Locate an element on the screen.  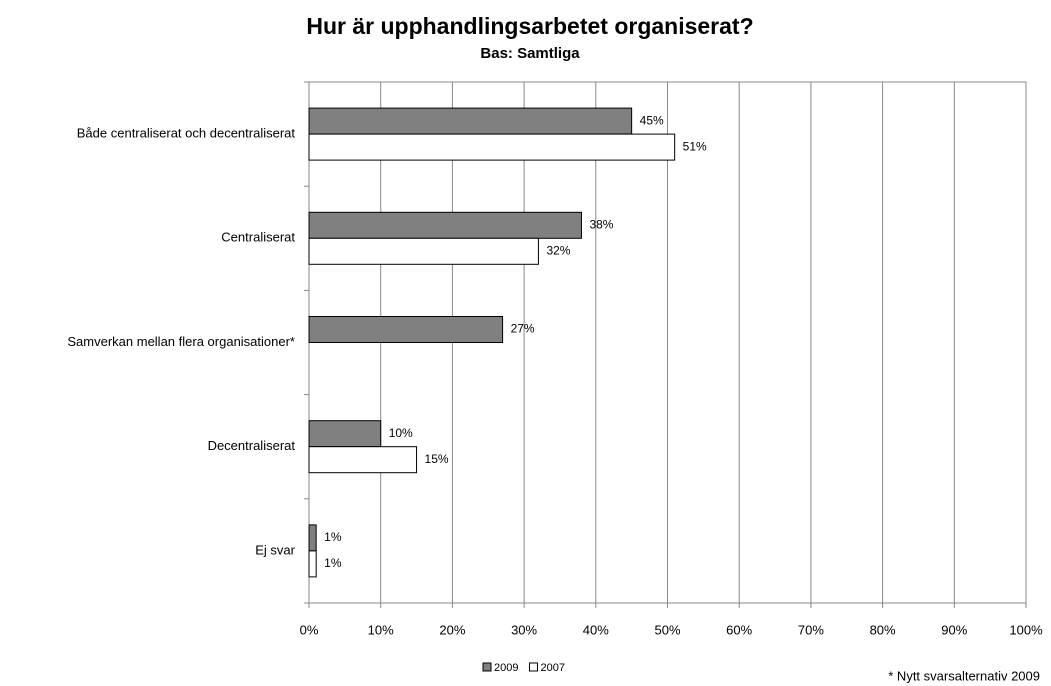
y-tick-label: Ej svar is located at coordinates (275, 549).